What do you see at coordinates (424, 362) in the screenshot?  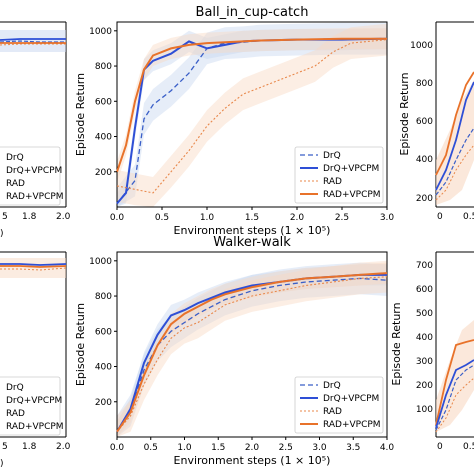 I see `y-tick-label: 300` at bounding box center [424, 362].